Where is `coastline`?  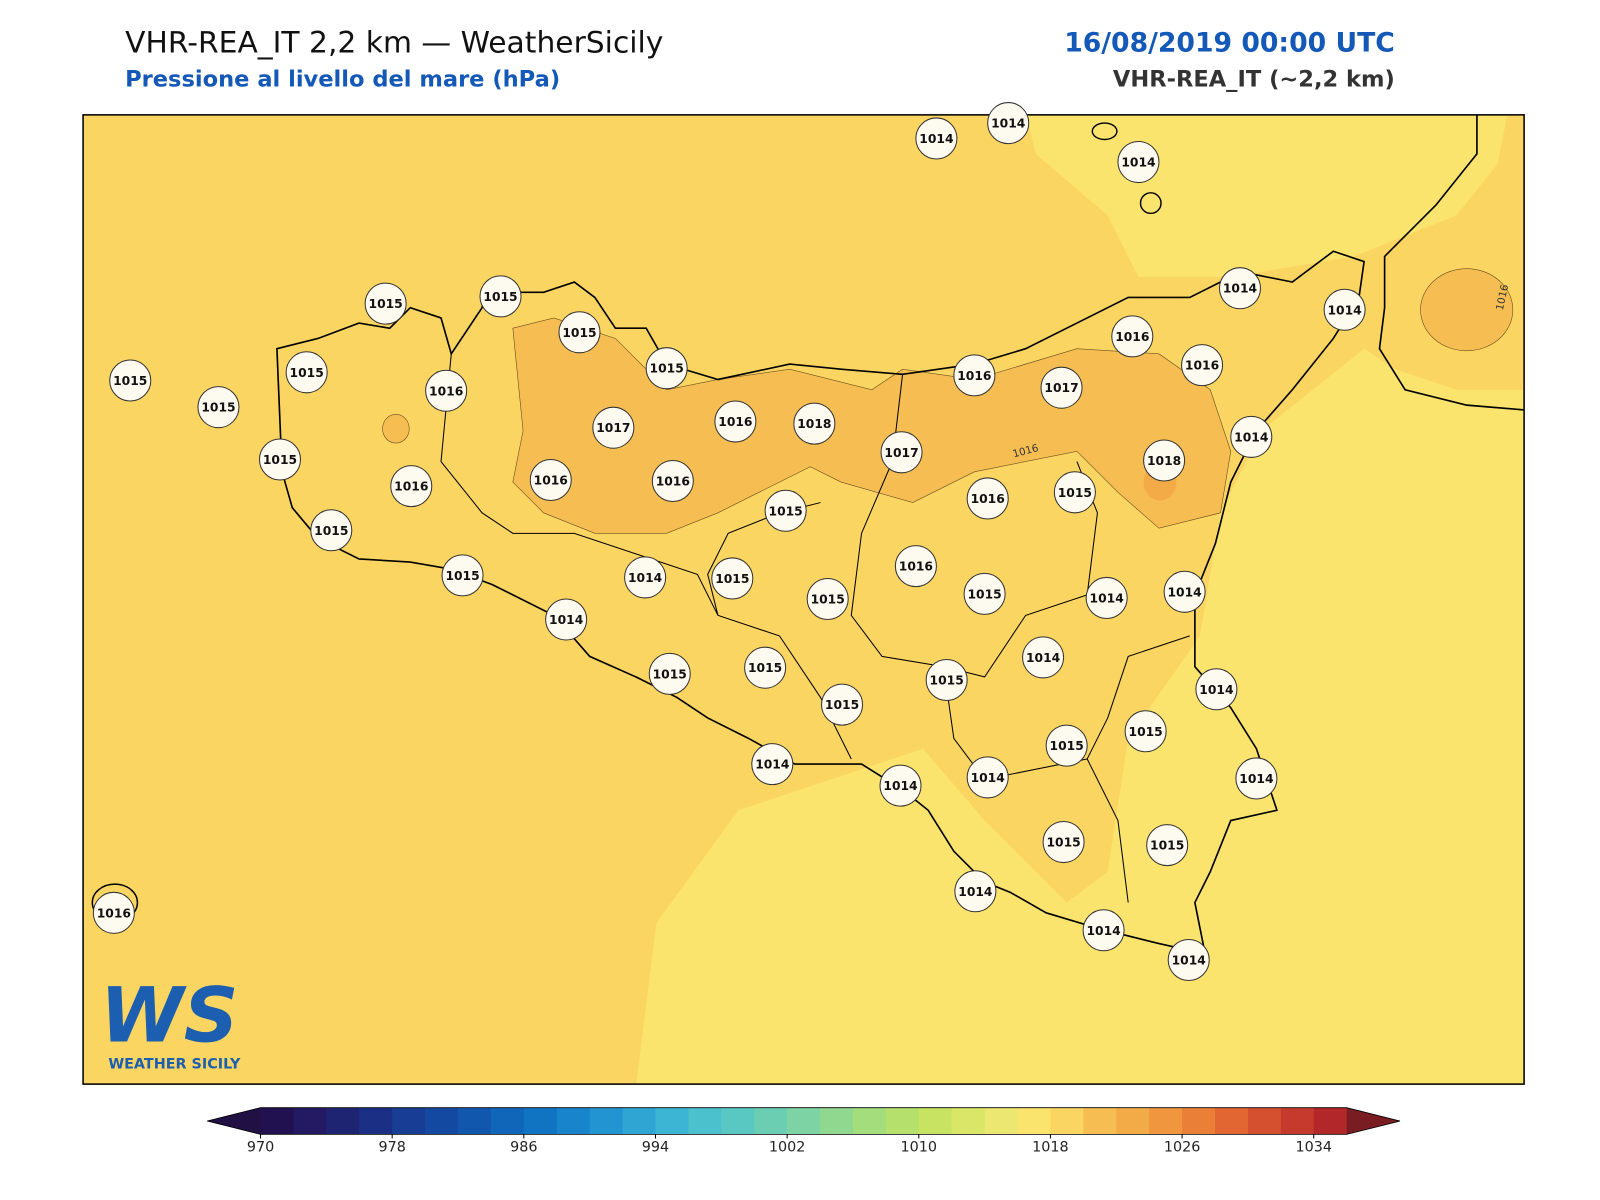
coastline is located at coordinates (1451, 262).